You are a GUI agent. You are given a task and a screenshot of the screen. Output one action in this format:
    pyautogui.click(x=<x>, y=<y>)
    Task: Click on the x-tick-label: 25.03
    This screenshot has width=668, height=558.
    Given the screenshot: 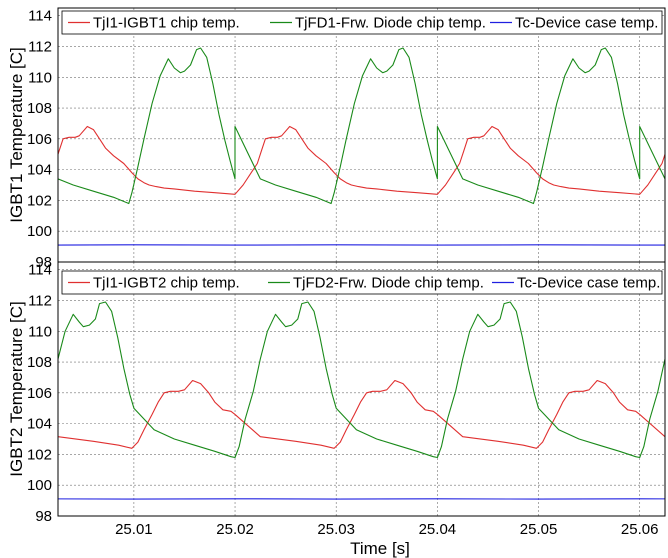 What is the action you would take?
    pyautogui.click(x=336, y=529)
    